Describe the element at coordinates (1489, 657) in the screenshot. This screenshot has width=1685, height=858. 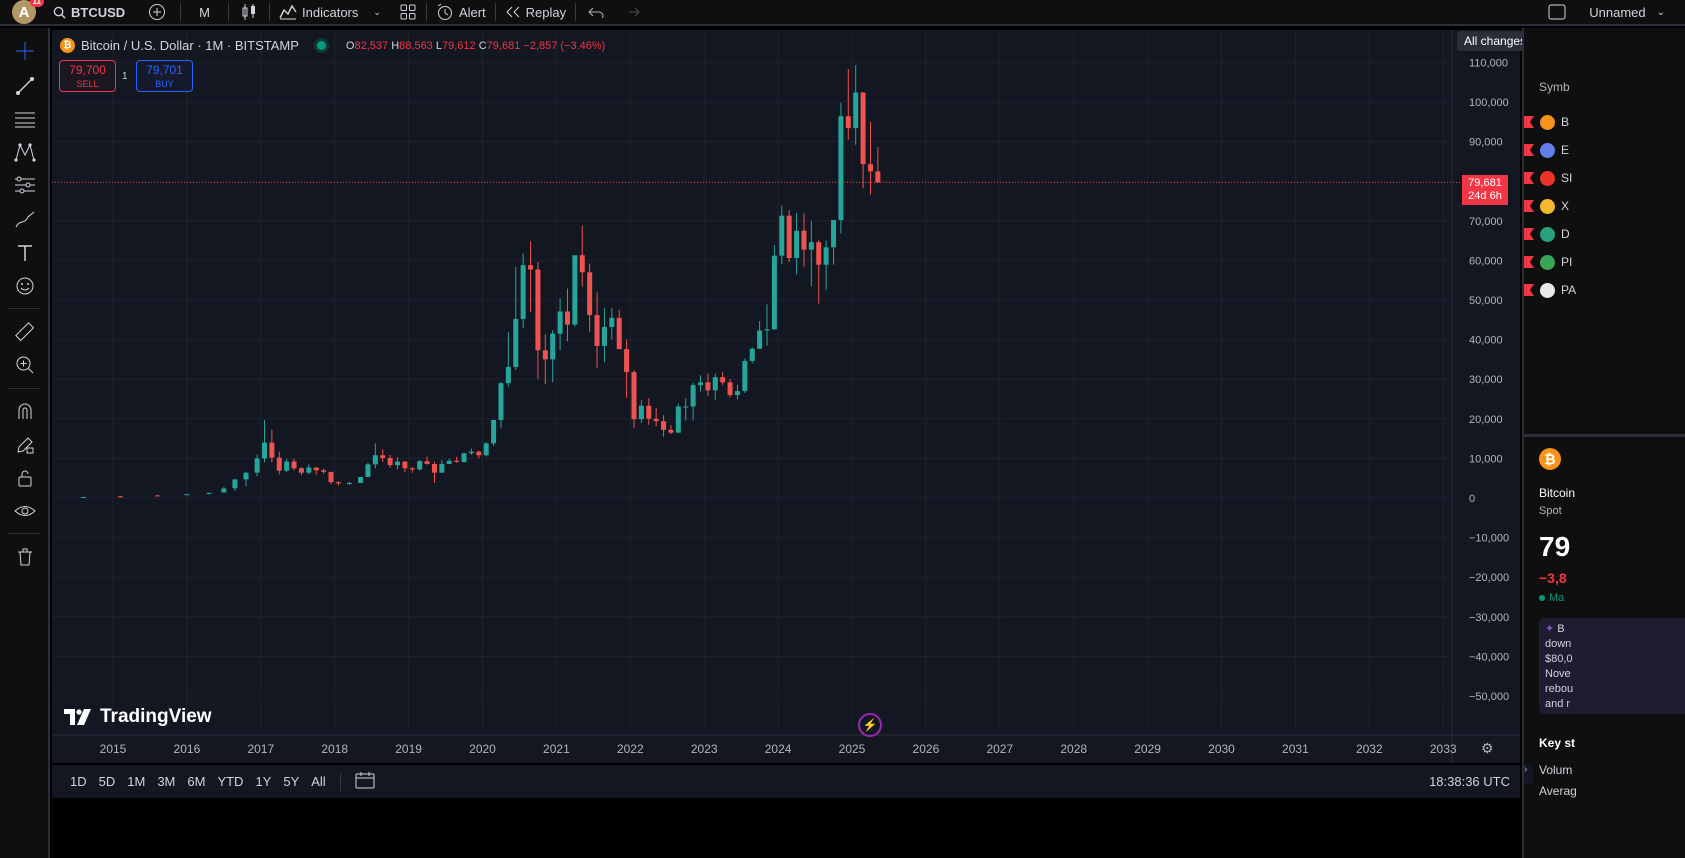
I see `price-axis-label: −40,000` at that location.